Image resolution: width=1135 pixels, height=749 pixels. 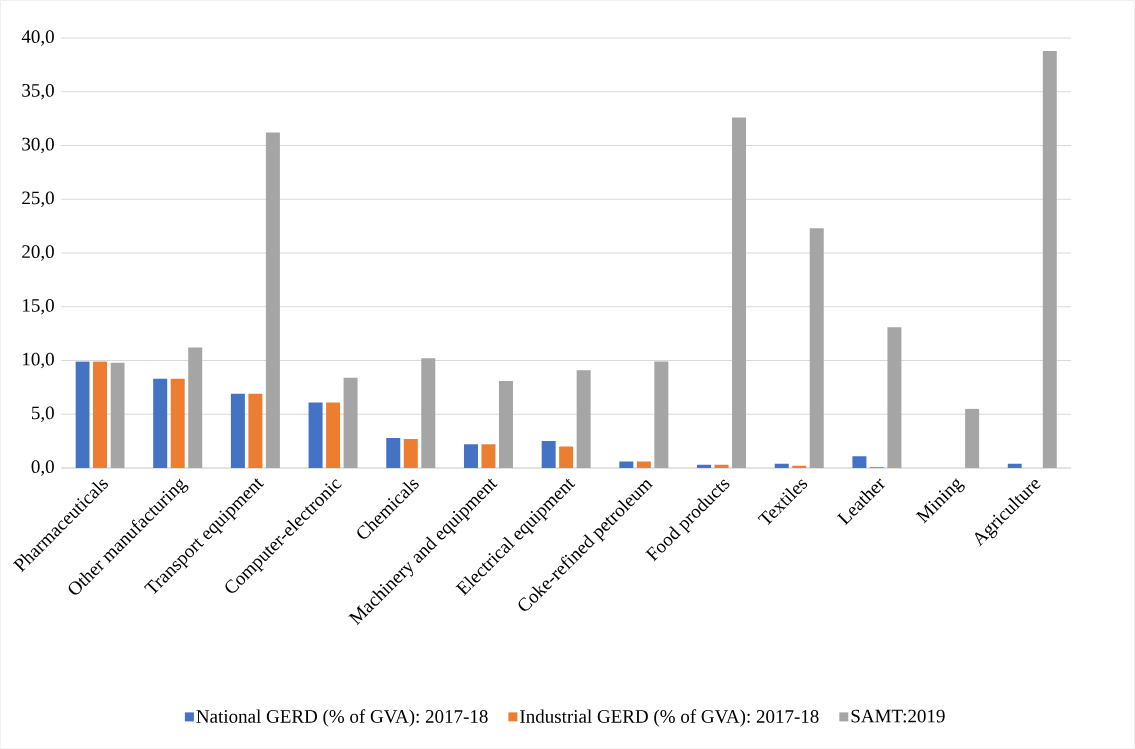 What do you see at coordinates (38, 253) in the screenshot?
I see `y-tick-label: 20,0` at bounding box center [38, 253].